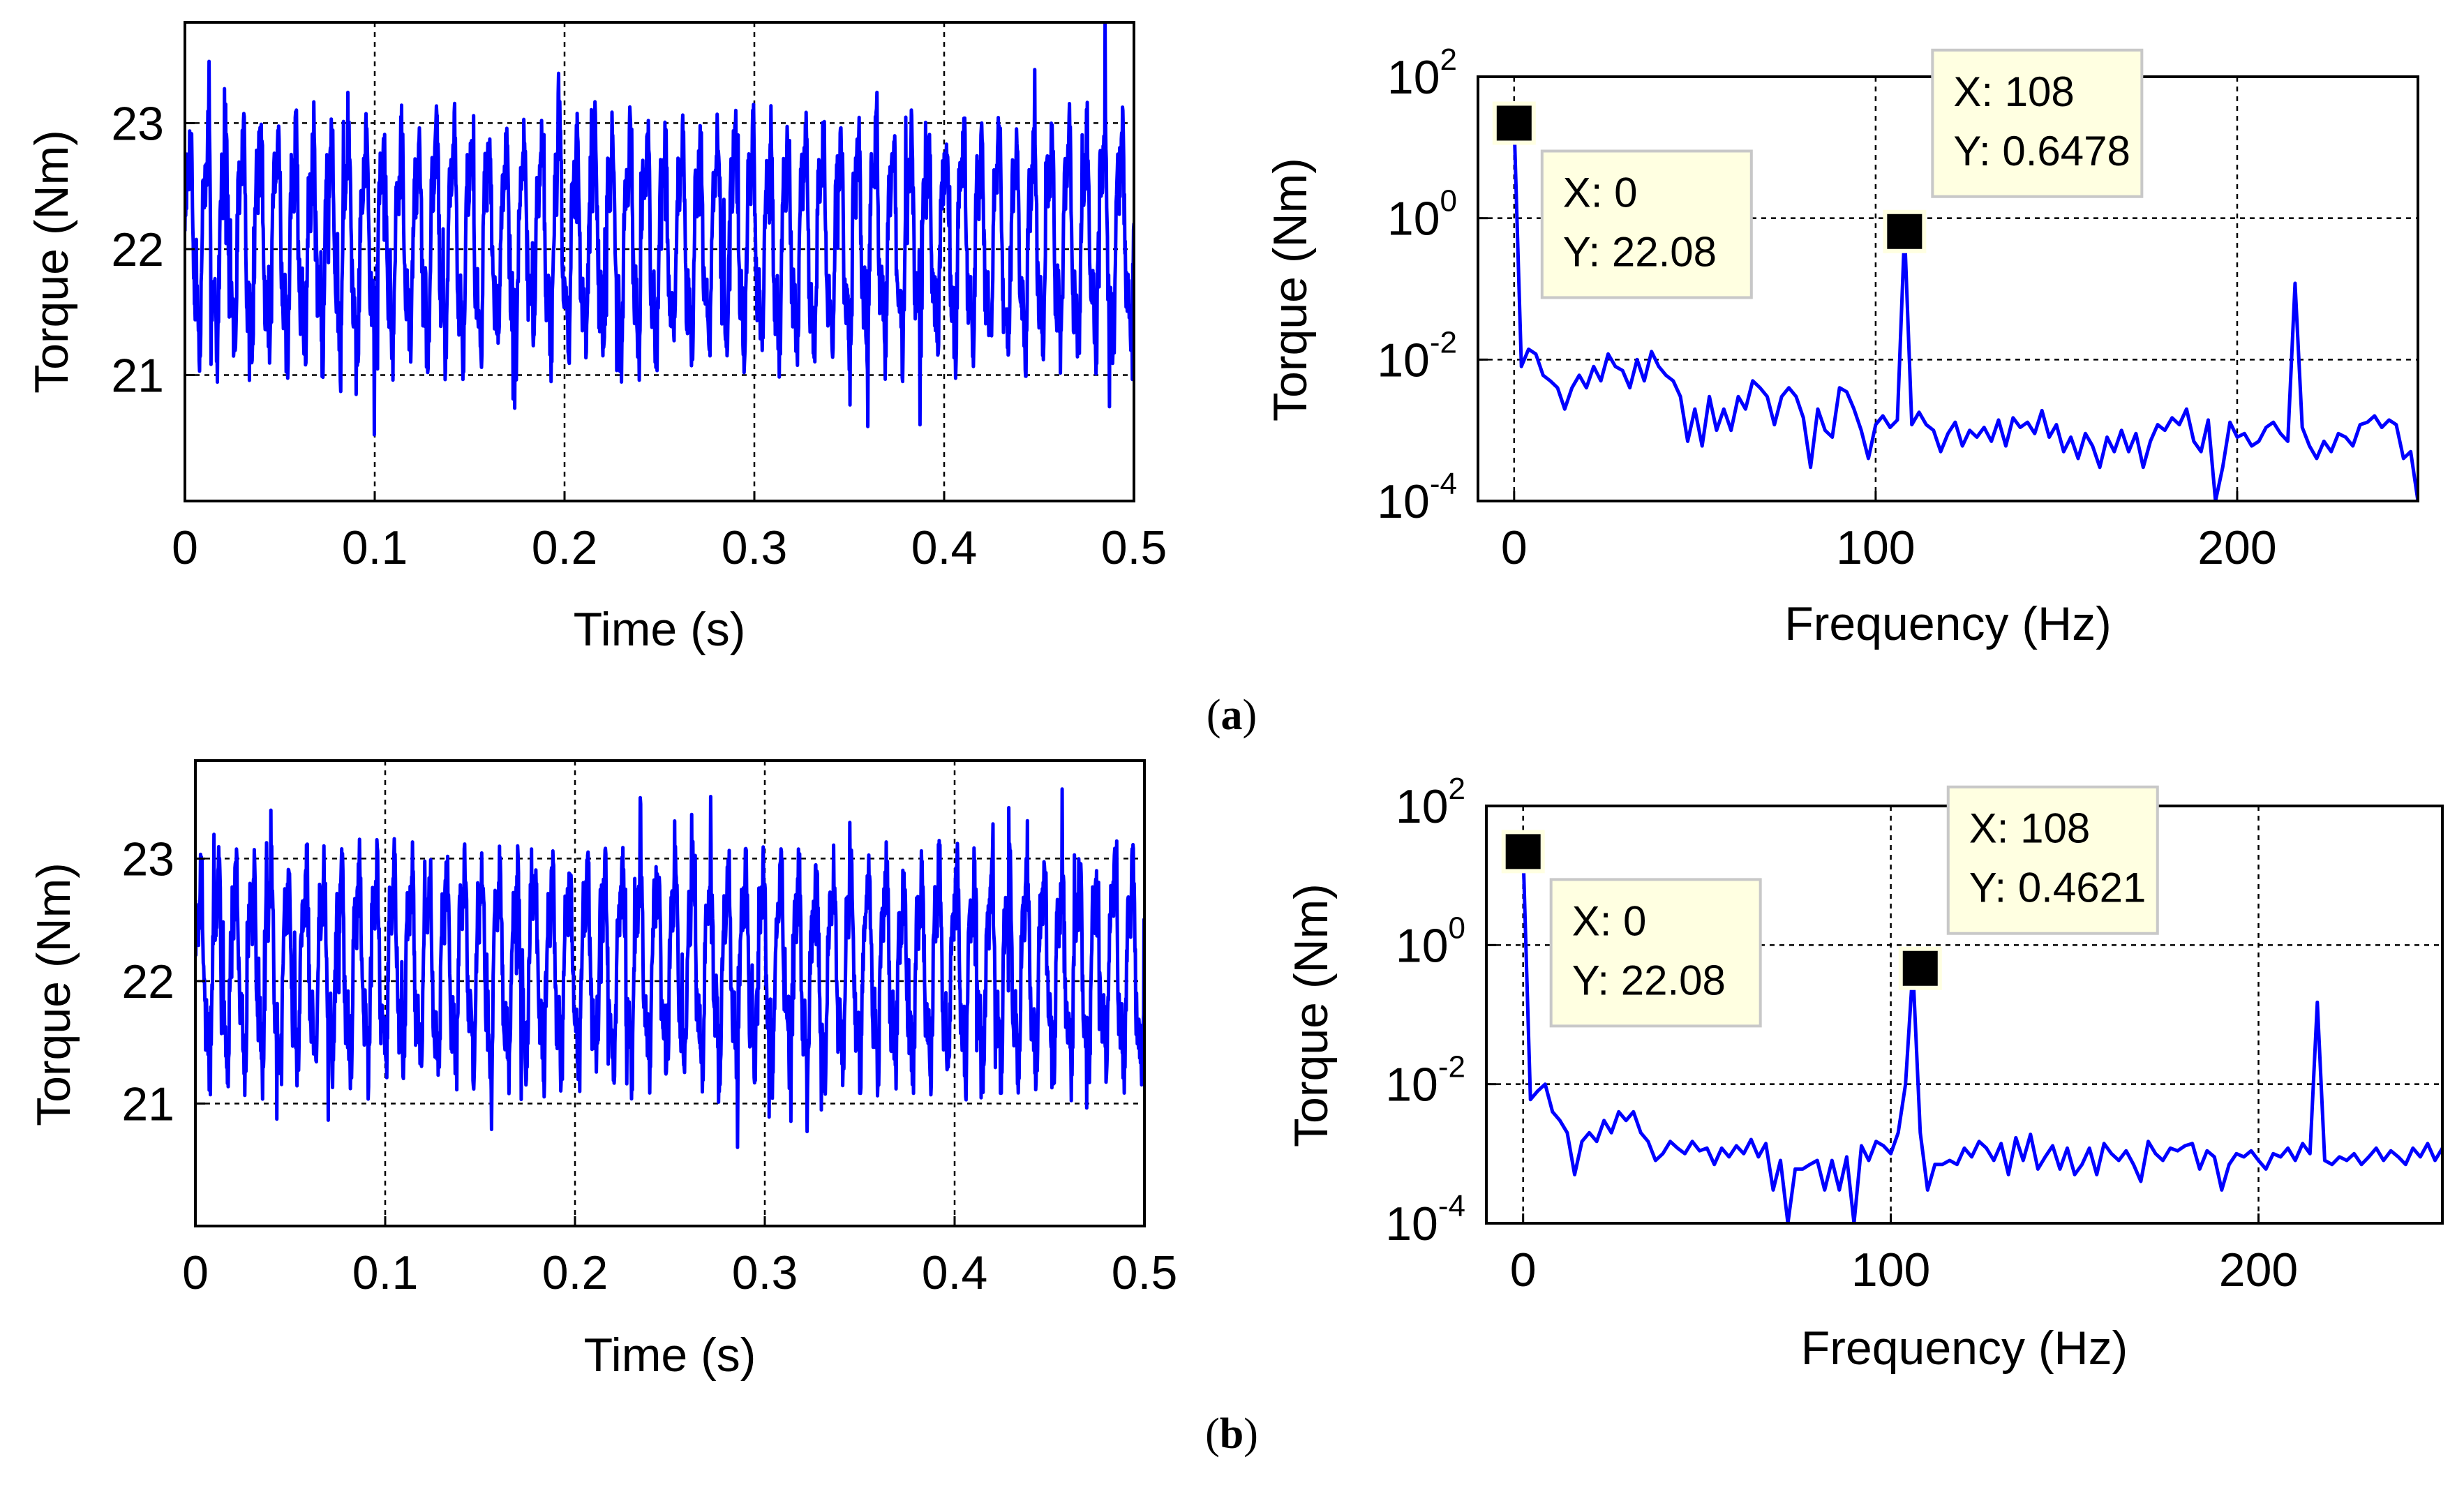 The image size is (2464, 1487). What do you see at coordinates (2041, 151) in the screenshot?
I see `datatip-line: Y: 0.6478` at bounding box center [2041, 151].